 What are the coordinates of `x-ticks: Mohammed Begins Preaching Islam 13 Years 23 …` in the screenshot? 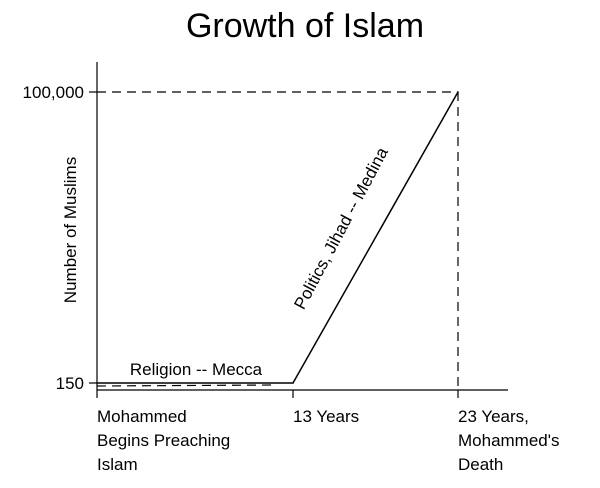 It's located at (328, 432).